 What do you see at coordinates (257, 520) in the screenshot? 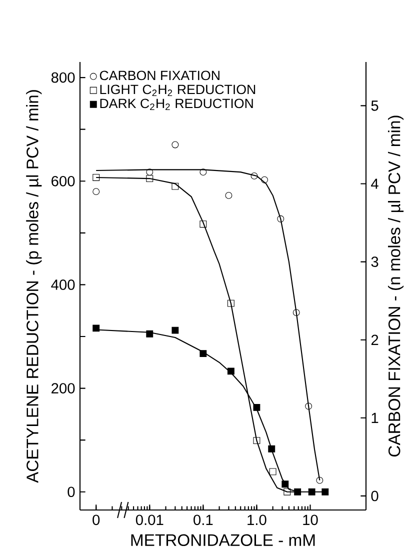
I see `x-tick-label: 1.0` at bounding box center [257, 520].